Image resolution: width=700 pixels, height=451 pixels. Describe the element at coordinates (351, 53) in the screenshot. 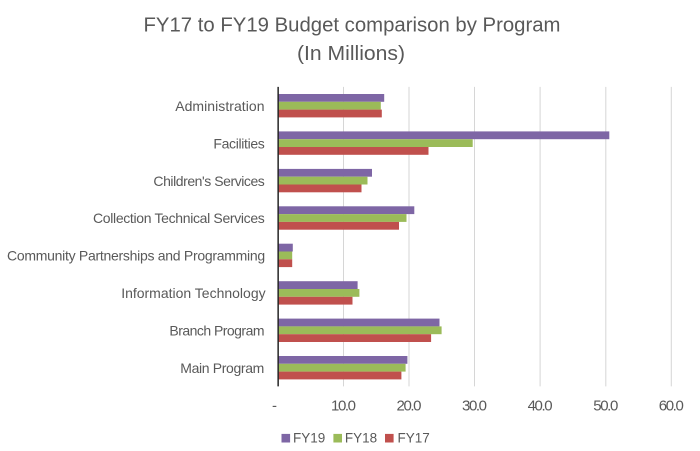

I see `svg-text: (In Millions)` at that location.